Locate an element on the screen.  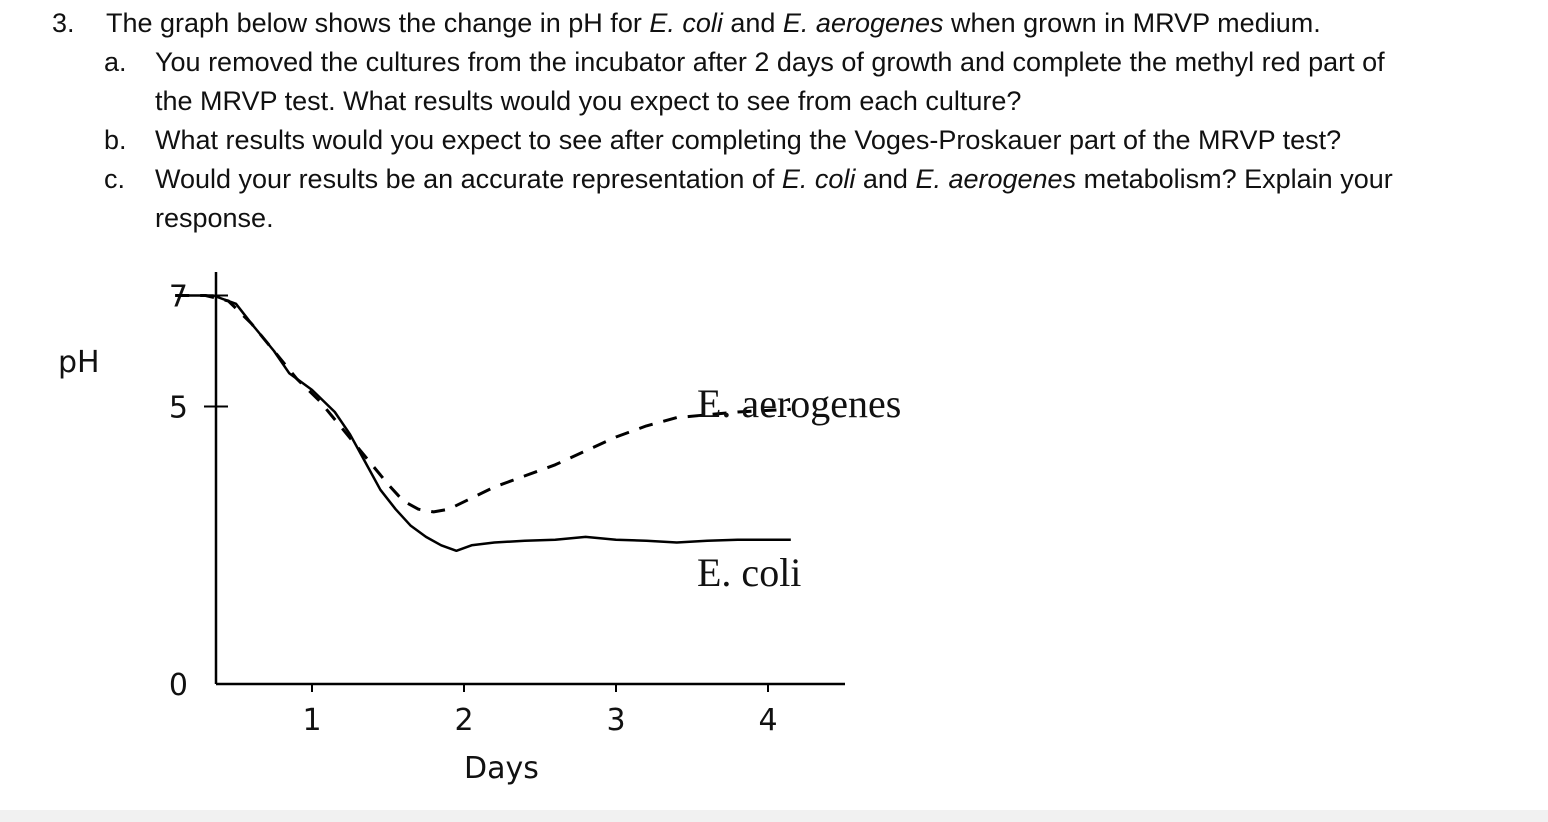
stem-part-3: and is located at coordinates (752, 23).